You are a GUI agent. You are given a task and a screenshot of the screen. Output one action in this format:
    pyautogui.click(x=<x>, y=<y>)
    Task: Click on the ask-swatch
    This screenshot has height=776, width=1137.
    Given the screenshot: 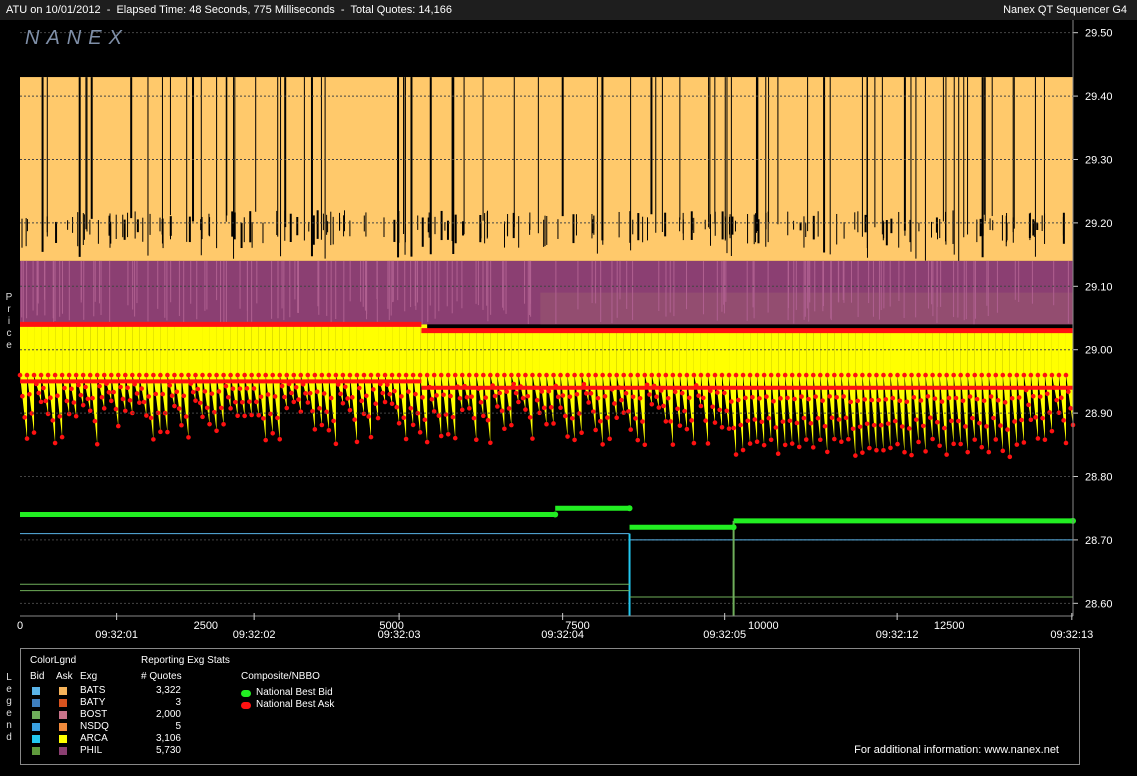 What is the action you would take?
    pyautogui.click(x=63, y=715)
    